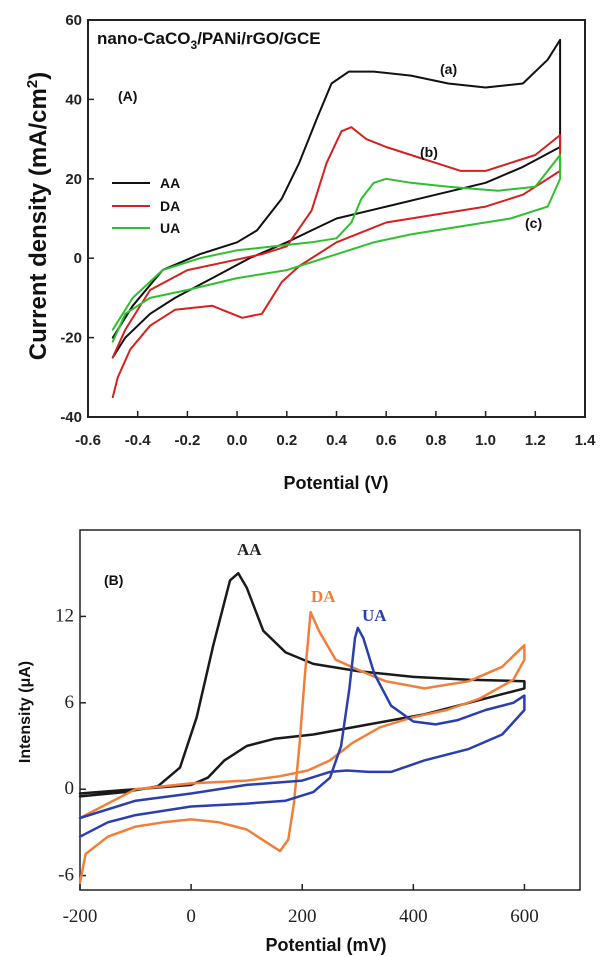 The image size is (600, 957). I want to click on panel-a-y-tick-label: -20, so click(71, 338).